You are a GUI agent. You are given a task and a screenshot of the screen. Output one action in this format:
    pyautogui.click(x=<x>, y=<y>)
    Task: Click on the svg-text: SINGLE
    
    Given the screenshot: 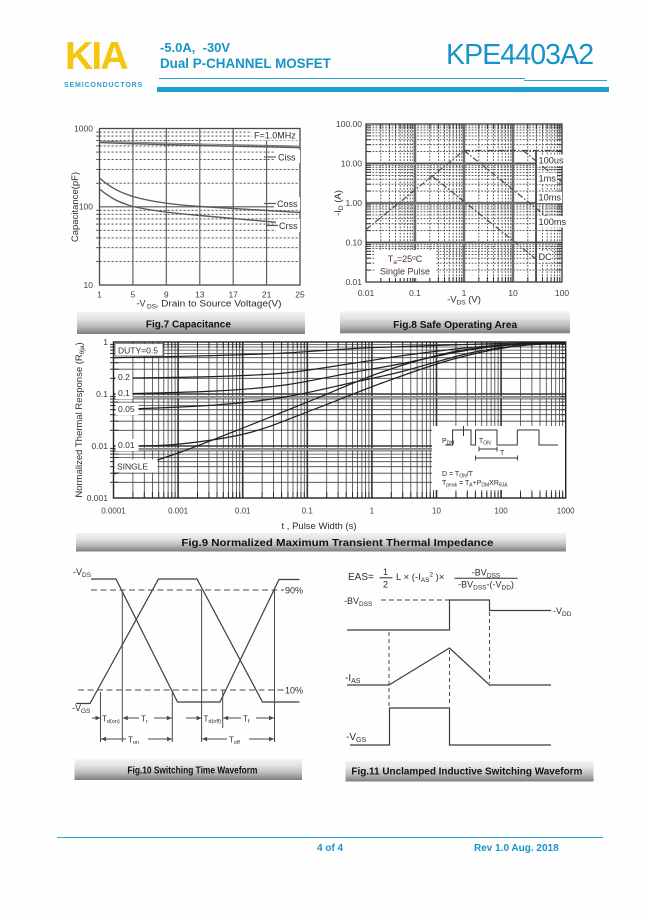 What is the action you would take?
    pyautogui.click(x=133, y=467)
    